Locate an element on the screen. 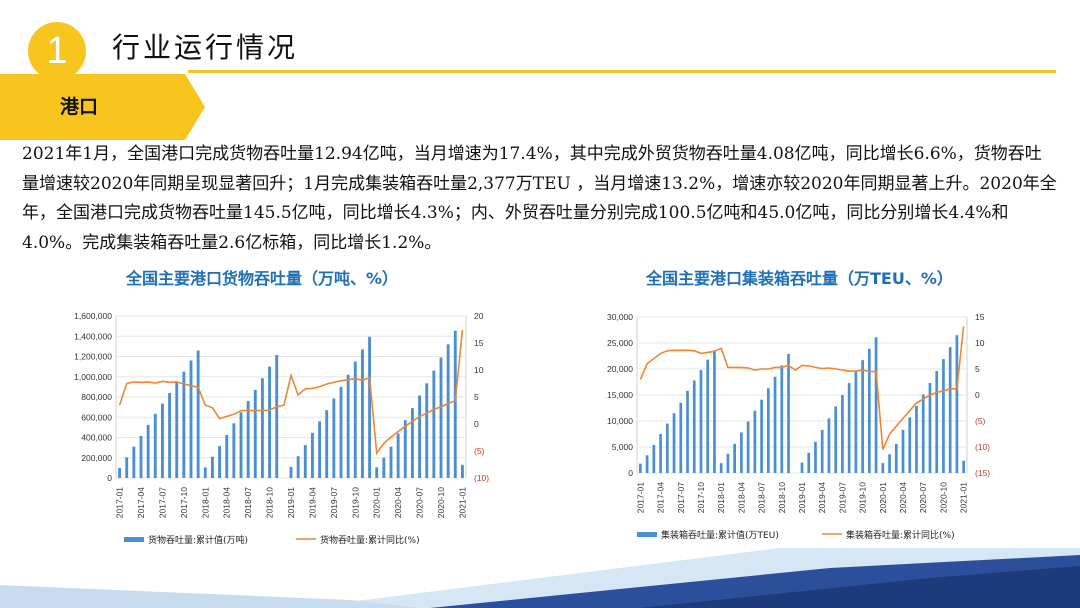 The height and width of the screenshot is (608, 1080). chart2-x-tick-label: 2018-10 is located at coordinates (782, 497).